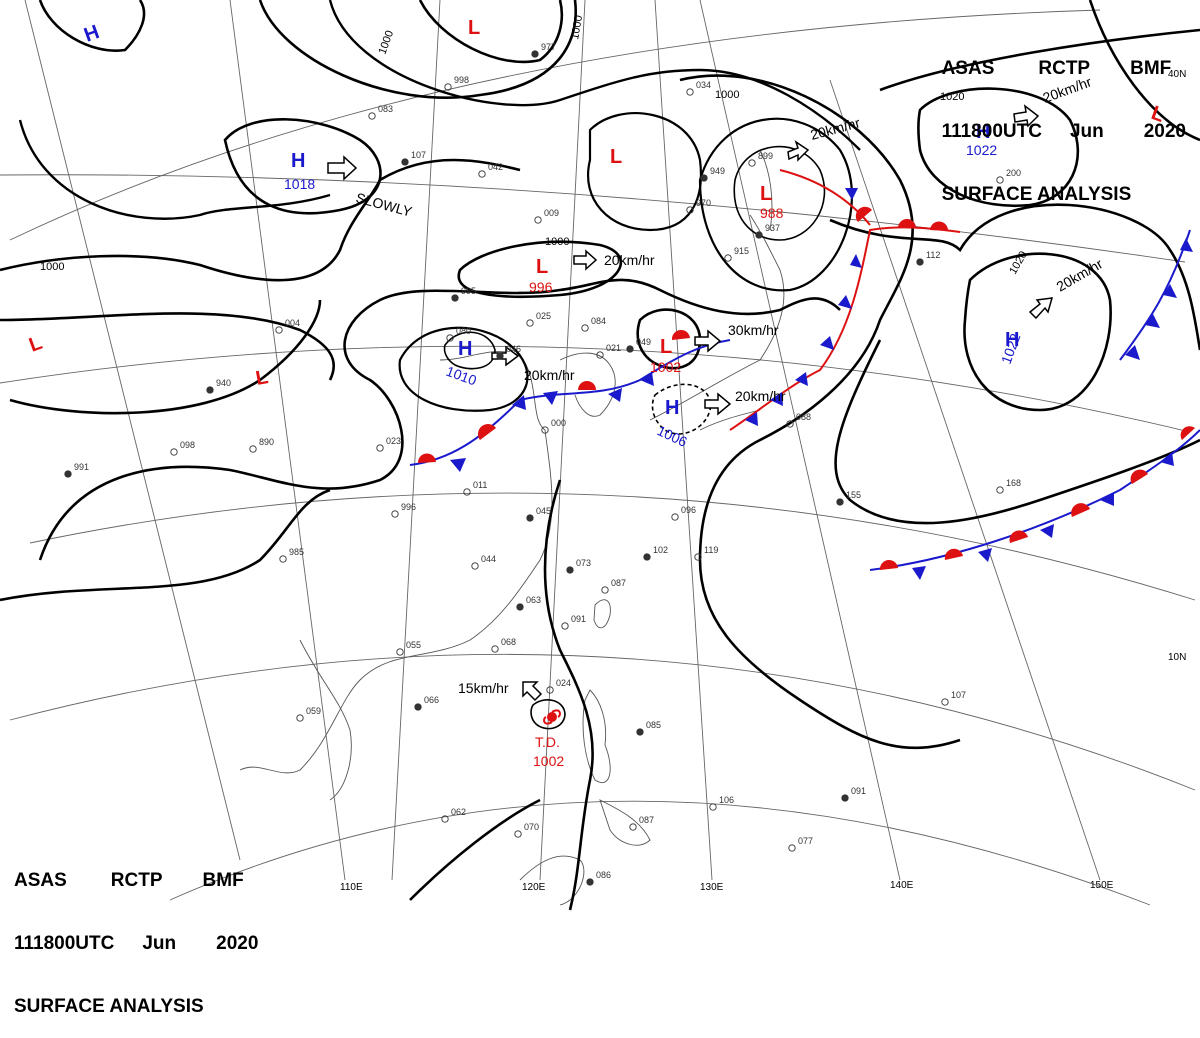  Describe the element at coordinates (711, 550) in the screenshot. I see `station-pressure: 119` at that location.